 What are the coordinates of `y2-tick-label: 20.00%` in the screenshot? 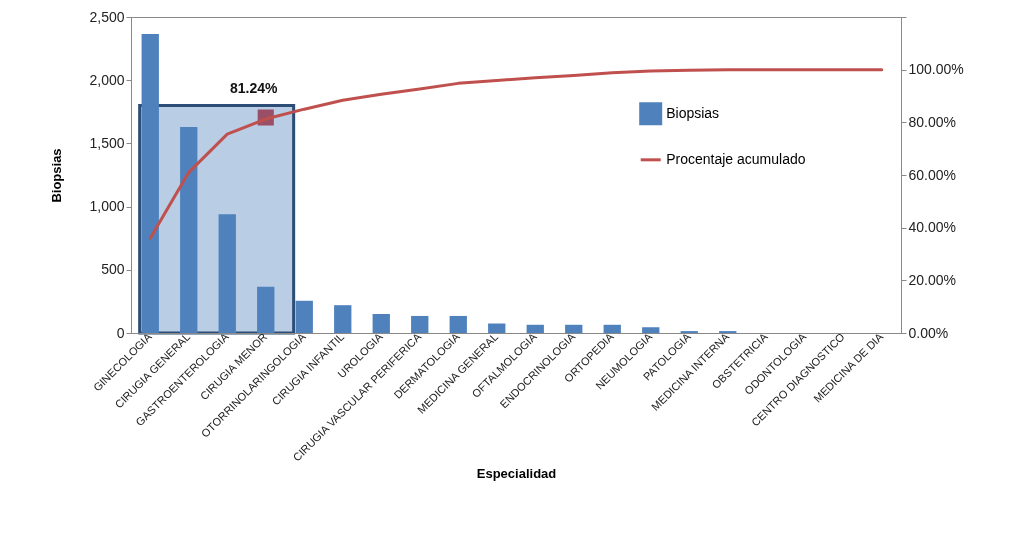 It's located at (932, 279).